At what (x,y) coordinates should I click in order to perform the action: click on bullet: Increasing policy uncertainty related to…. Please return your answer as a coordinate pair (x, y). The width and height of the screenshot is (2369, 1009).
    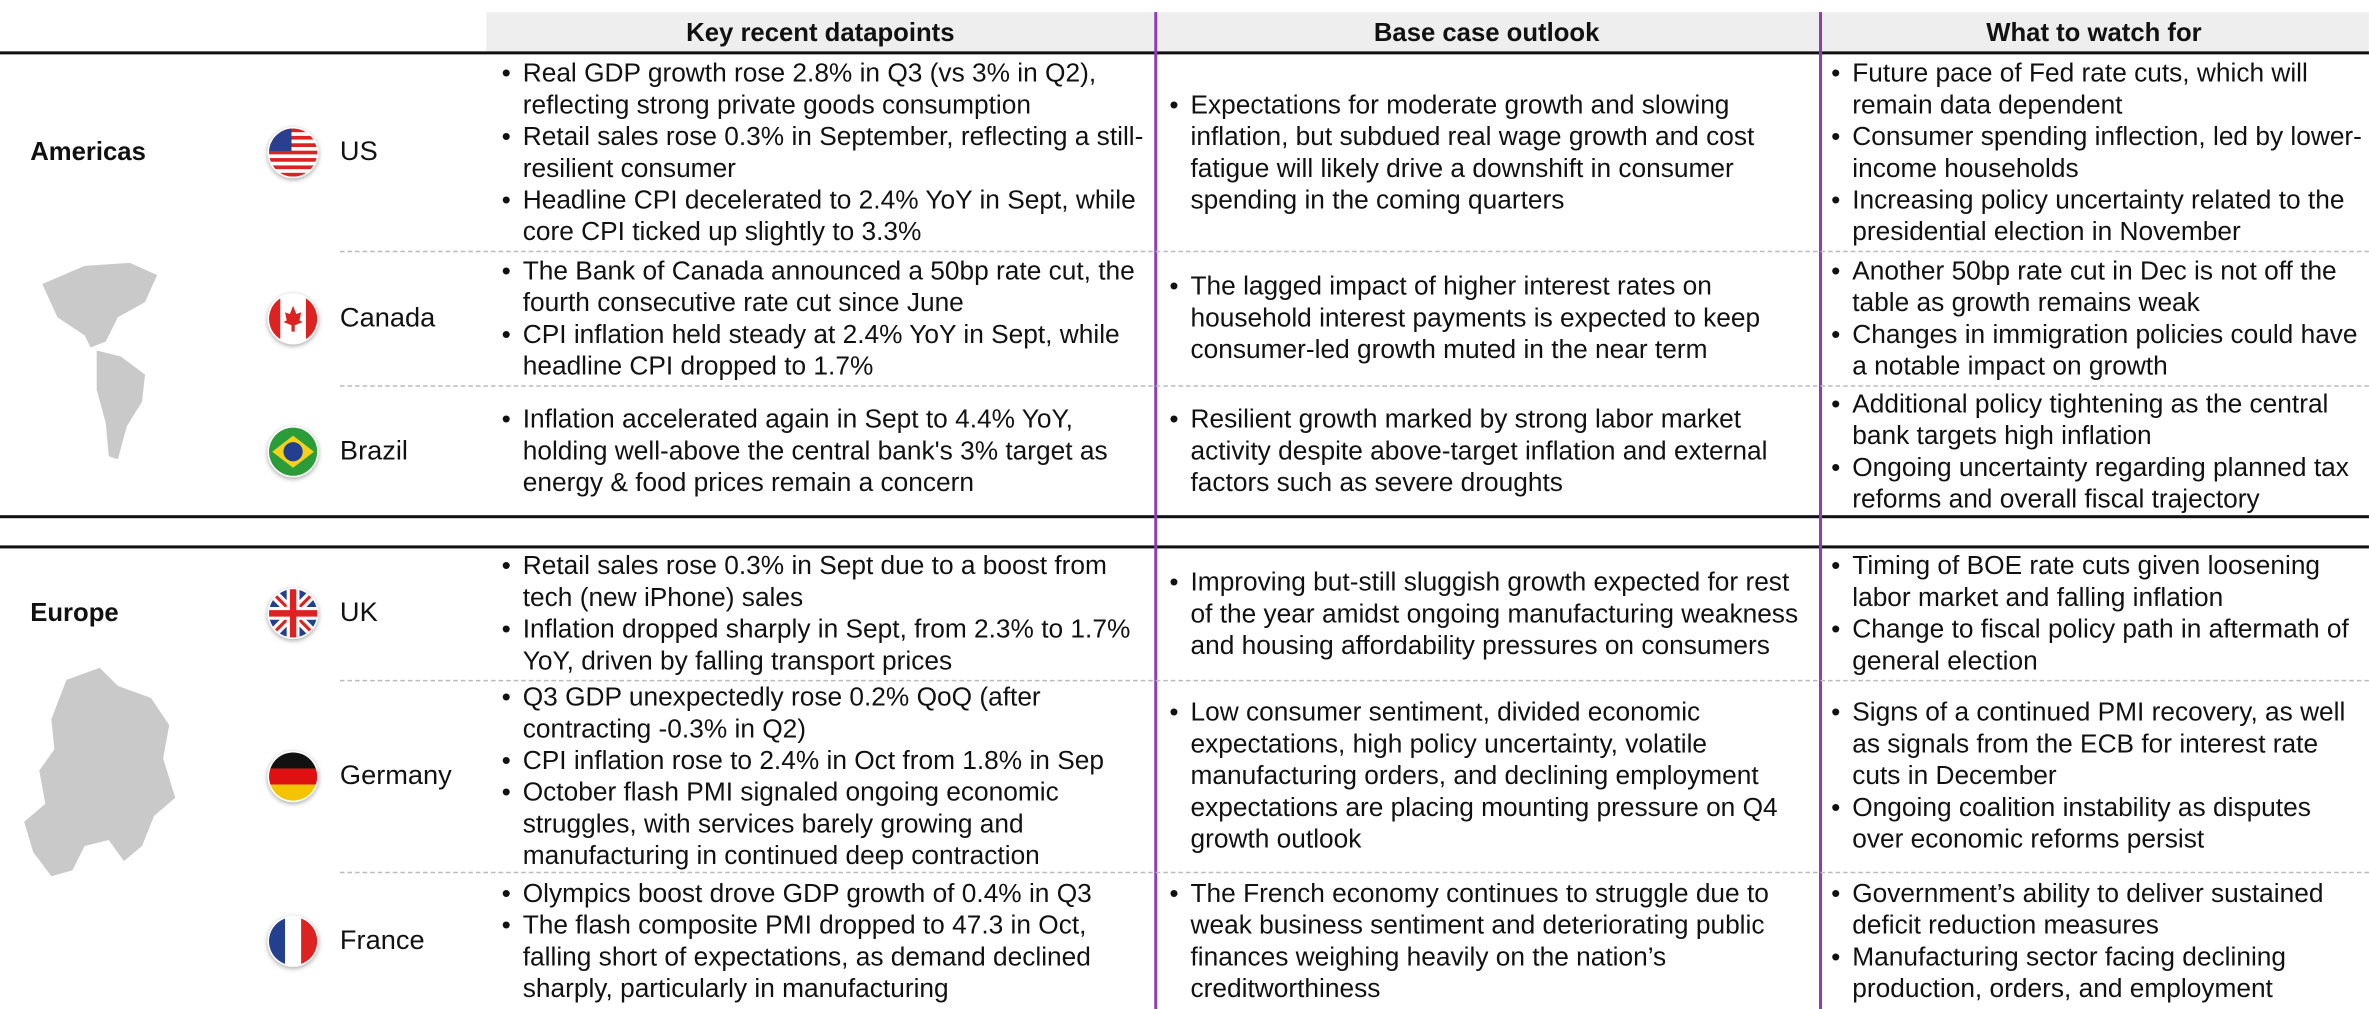
    Looking at the image, I should click on (2098, 215).